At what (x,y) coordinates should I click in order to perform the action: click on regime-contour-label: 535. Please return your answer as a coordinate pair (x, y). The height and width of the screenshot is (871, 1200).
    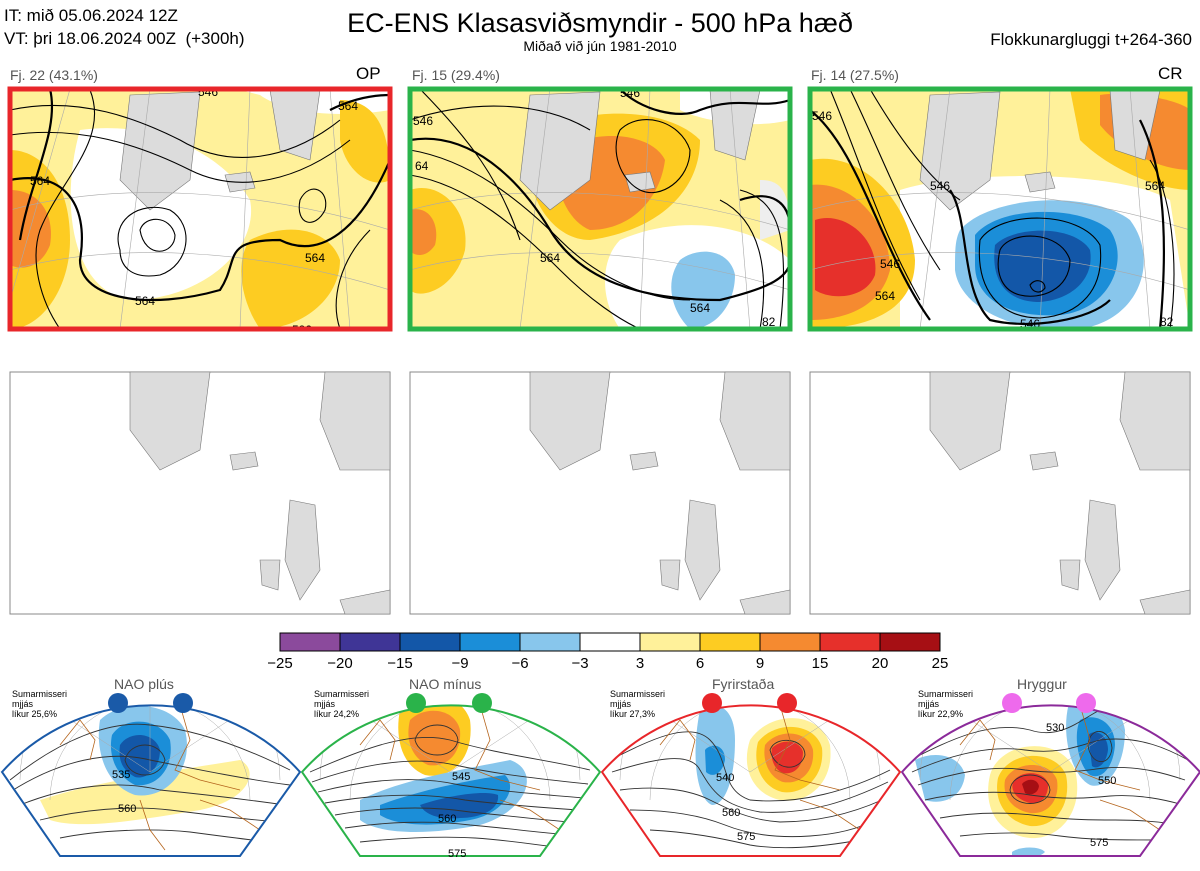
    Looking at the image, I should click on (121, 775).